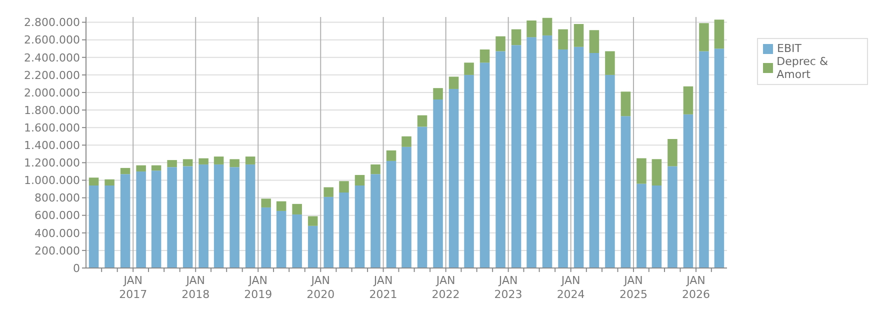  What do you see at coordinates (320, 287) in the screenshot?
I see `x-tick-label: JAN 2020` at bounding box center [320, 287].